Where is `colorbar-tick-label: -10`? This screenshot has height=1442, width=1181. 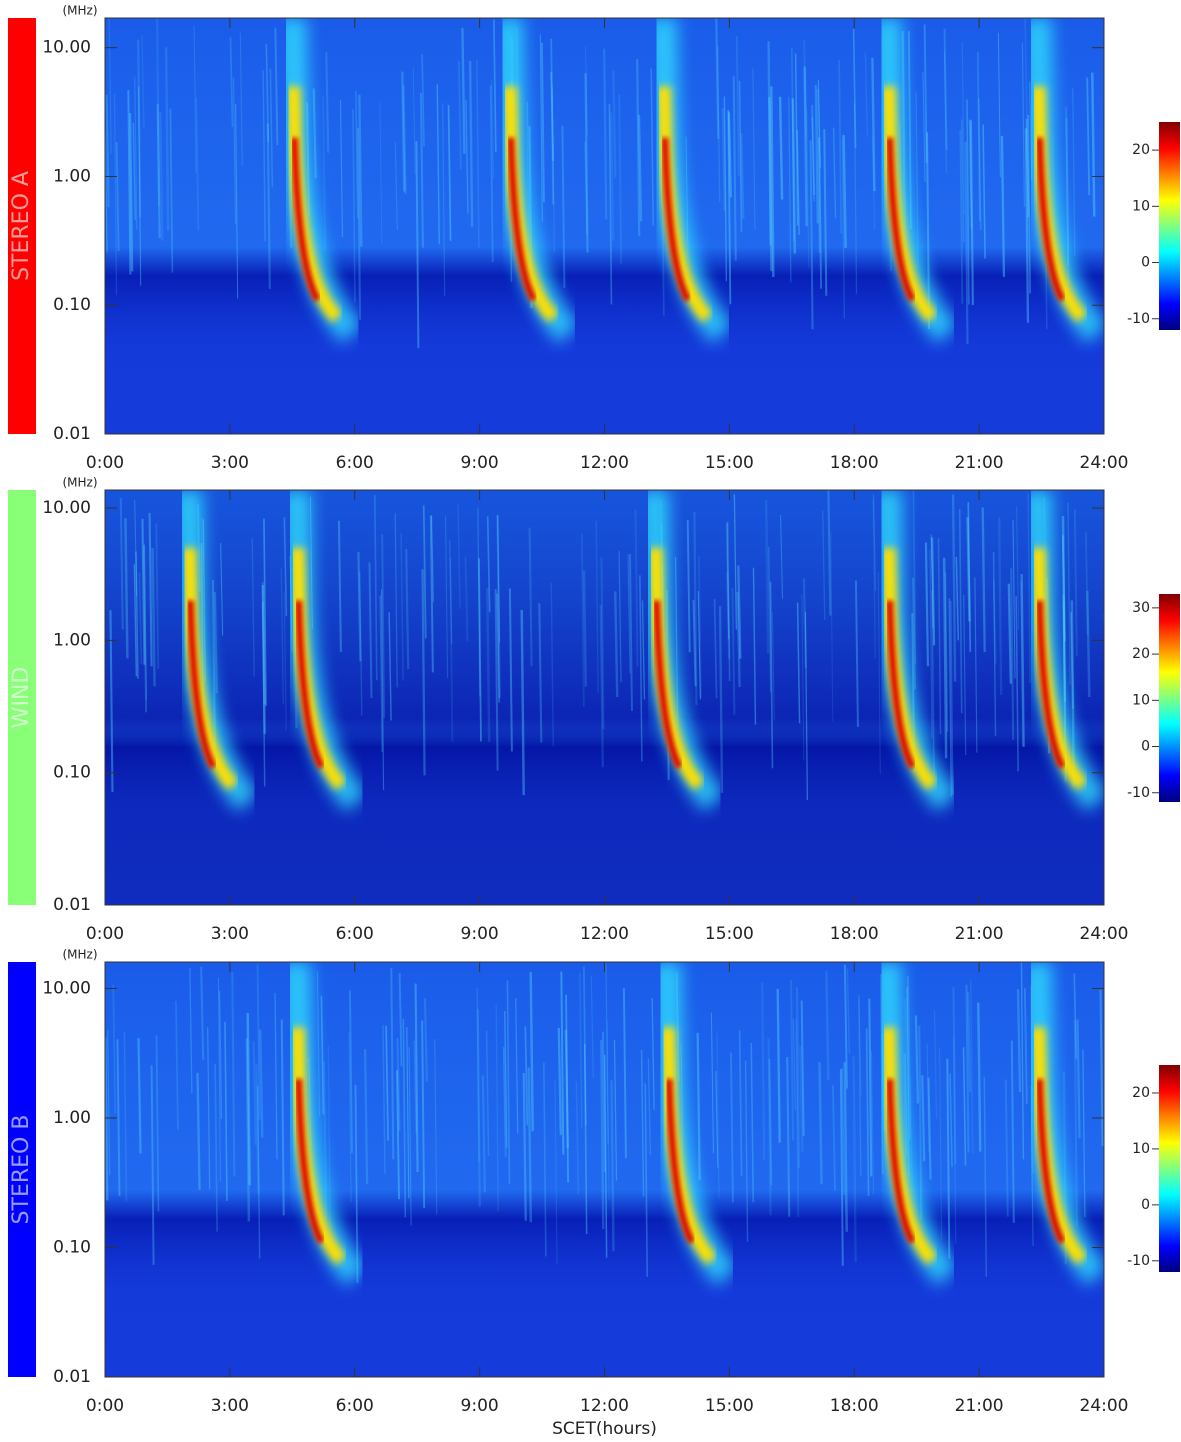 colorbar-tick-label: -10 is located at coordinates (1138, 319).